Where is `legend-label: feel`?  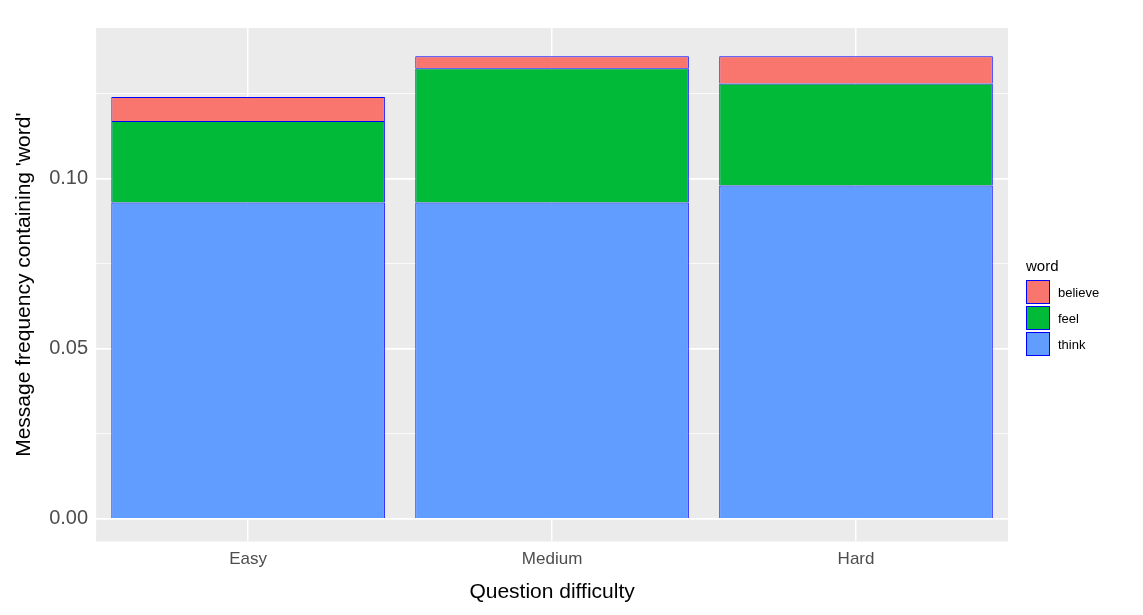
legend-label: feel is located at coordinates (1068, 318).